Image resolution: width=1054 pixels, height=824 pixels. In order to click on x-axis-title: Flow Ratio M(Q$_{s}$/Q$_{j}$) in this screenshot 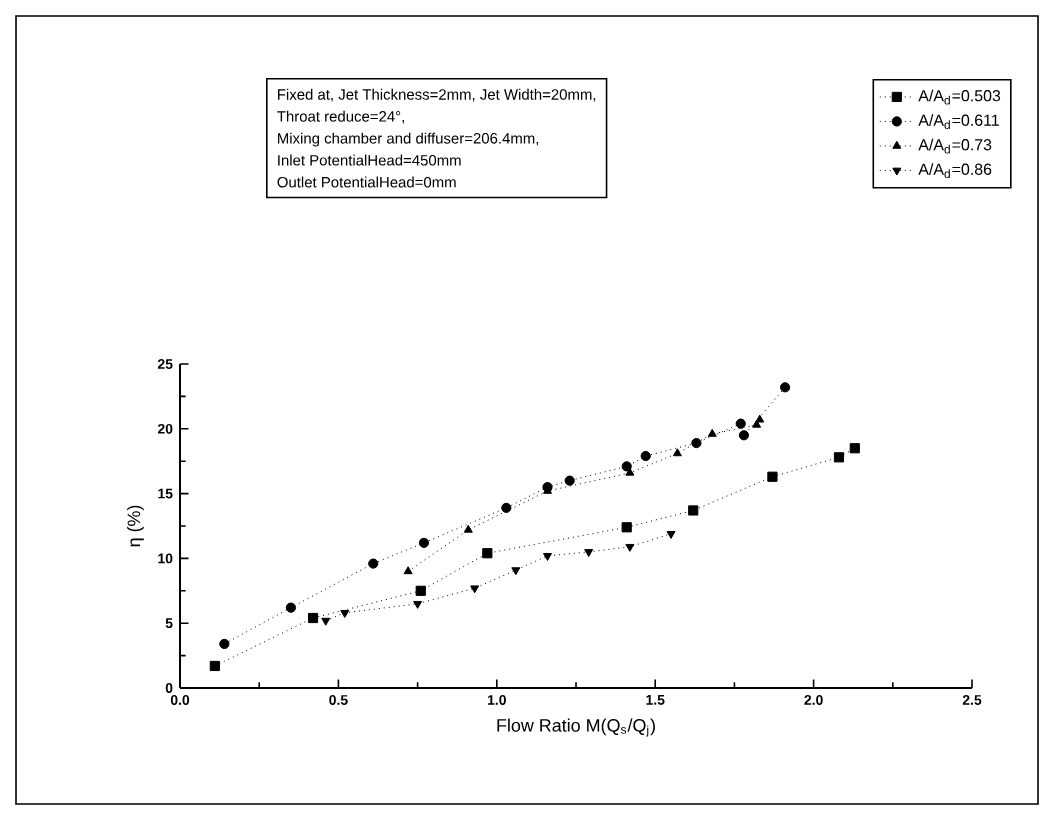, I will do `click(576, 727)`.